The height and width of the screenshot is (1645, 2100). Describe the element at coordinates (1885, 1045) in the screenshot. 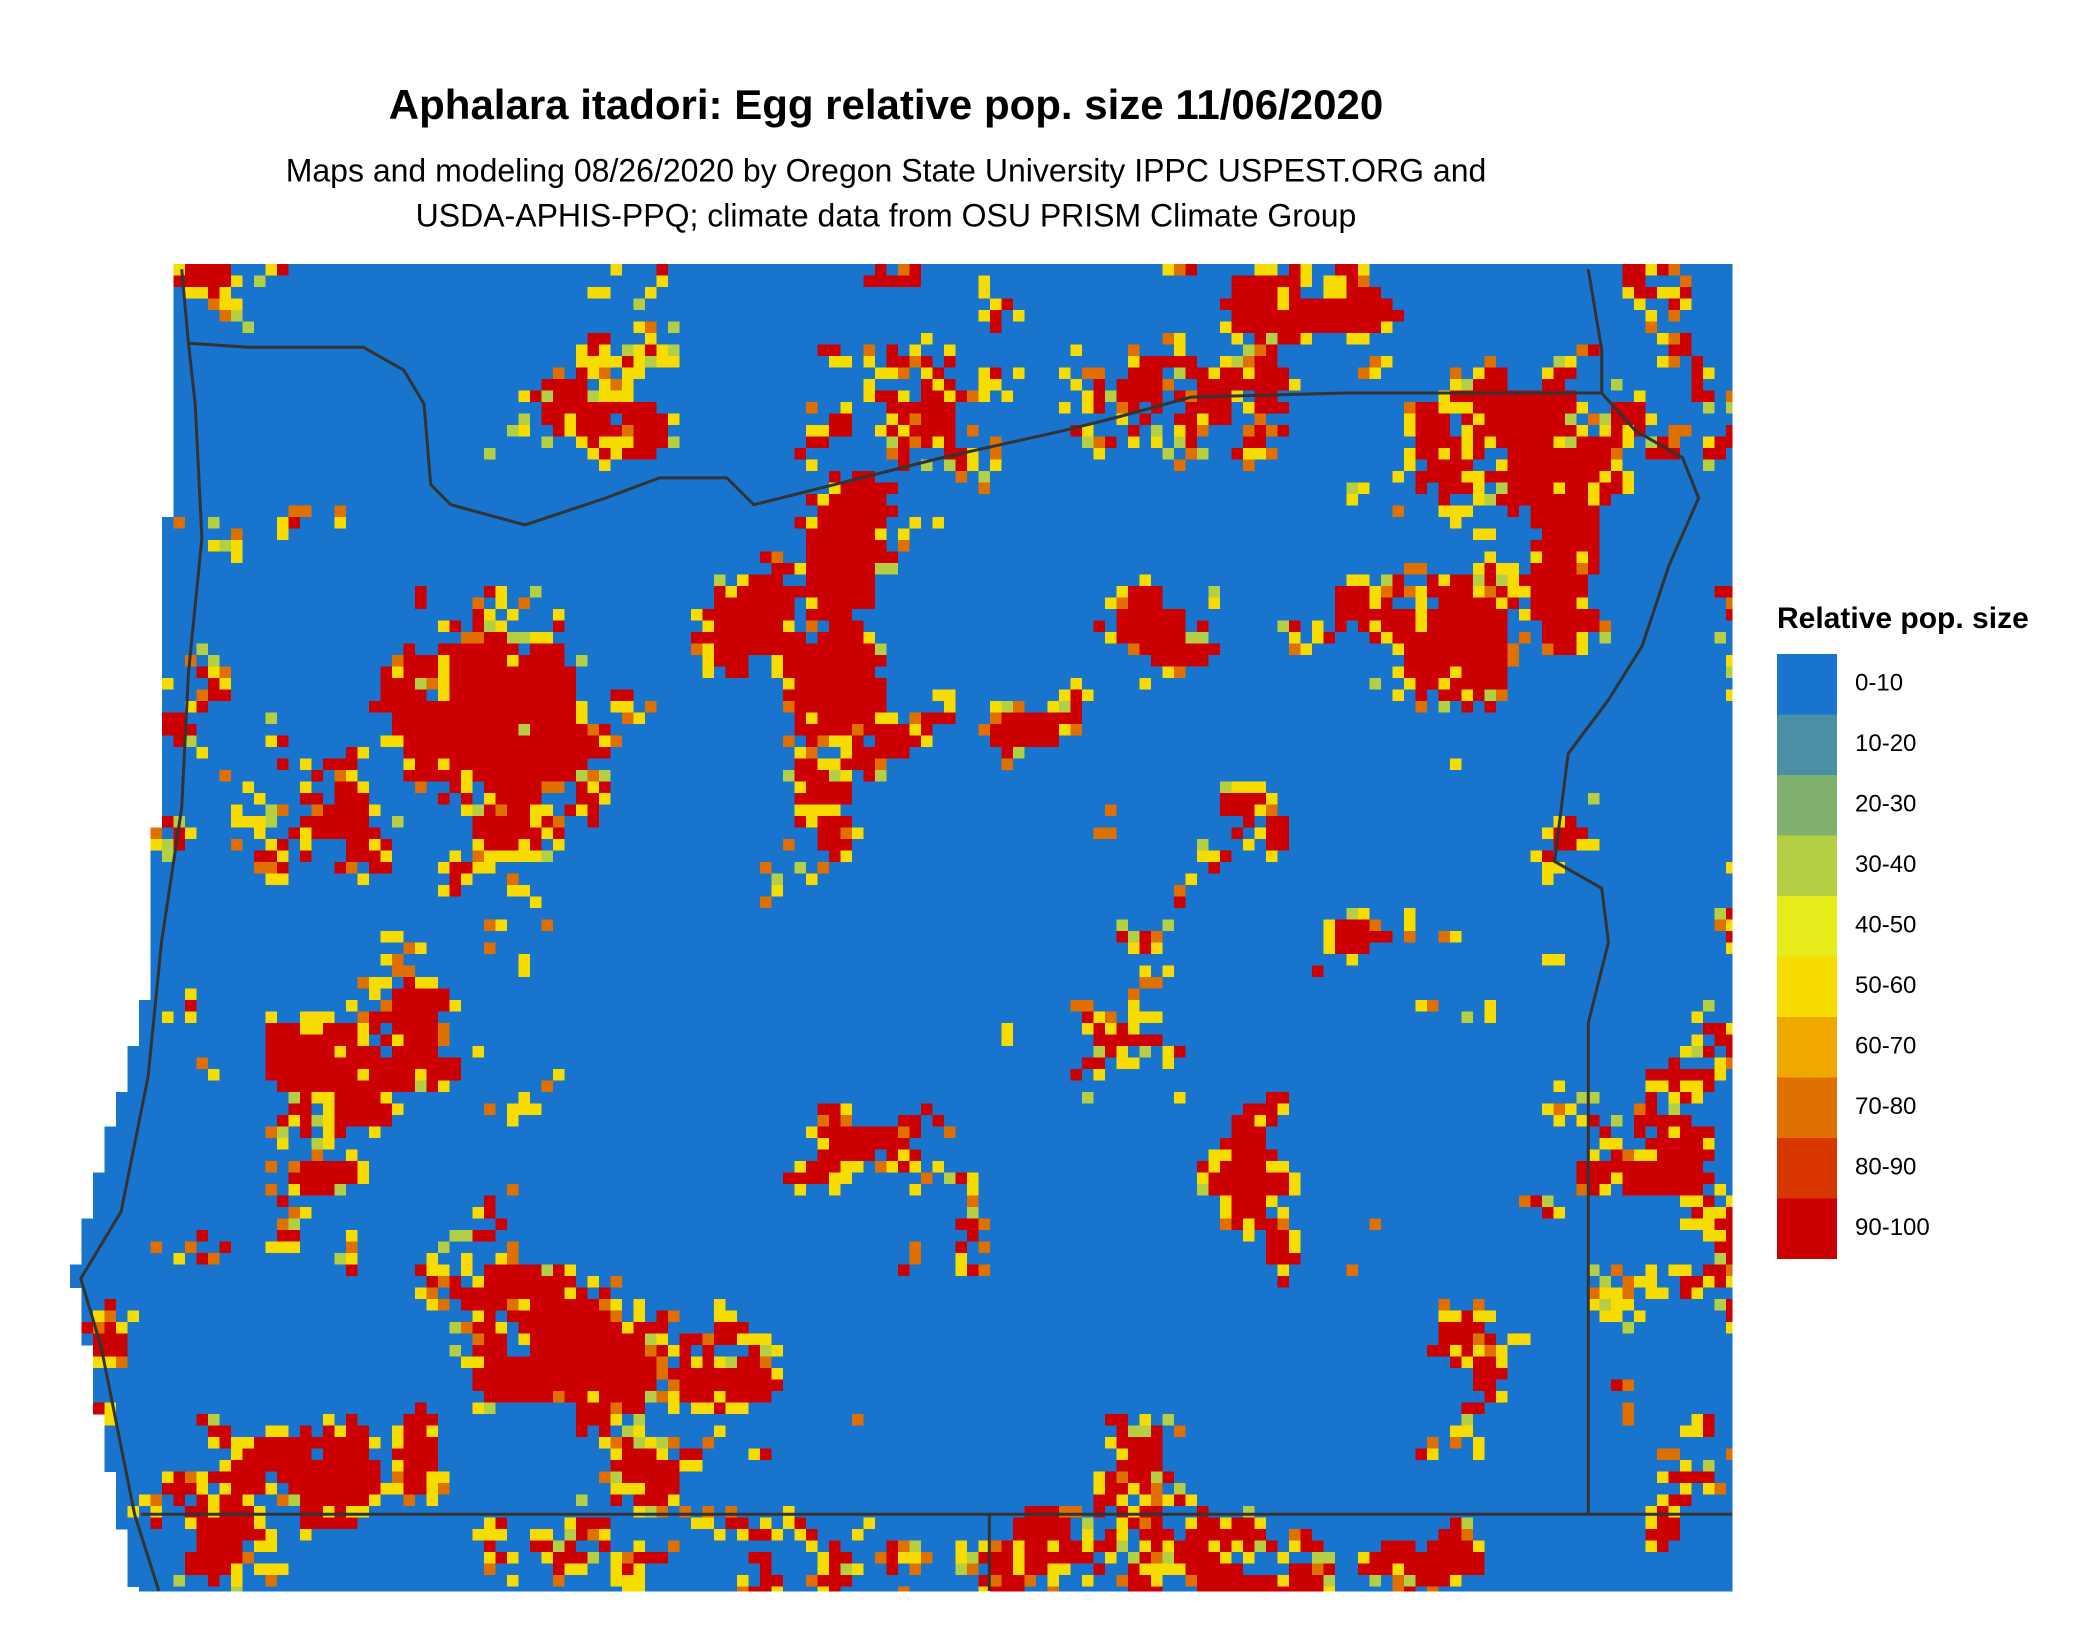

I see `legend-label: 60-70` at that location.